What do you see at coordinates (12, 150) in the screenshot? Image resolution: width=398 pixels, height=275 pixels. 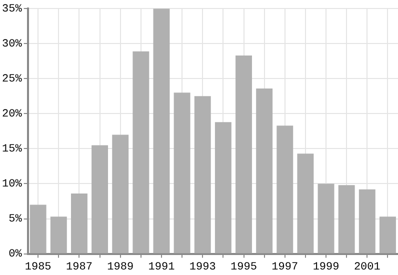 I see `y-tick-label: 15%` at bounding box center [12, 150].